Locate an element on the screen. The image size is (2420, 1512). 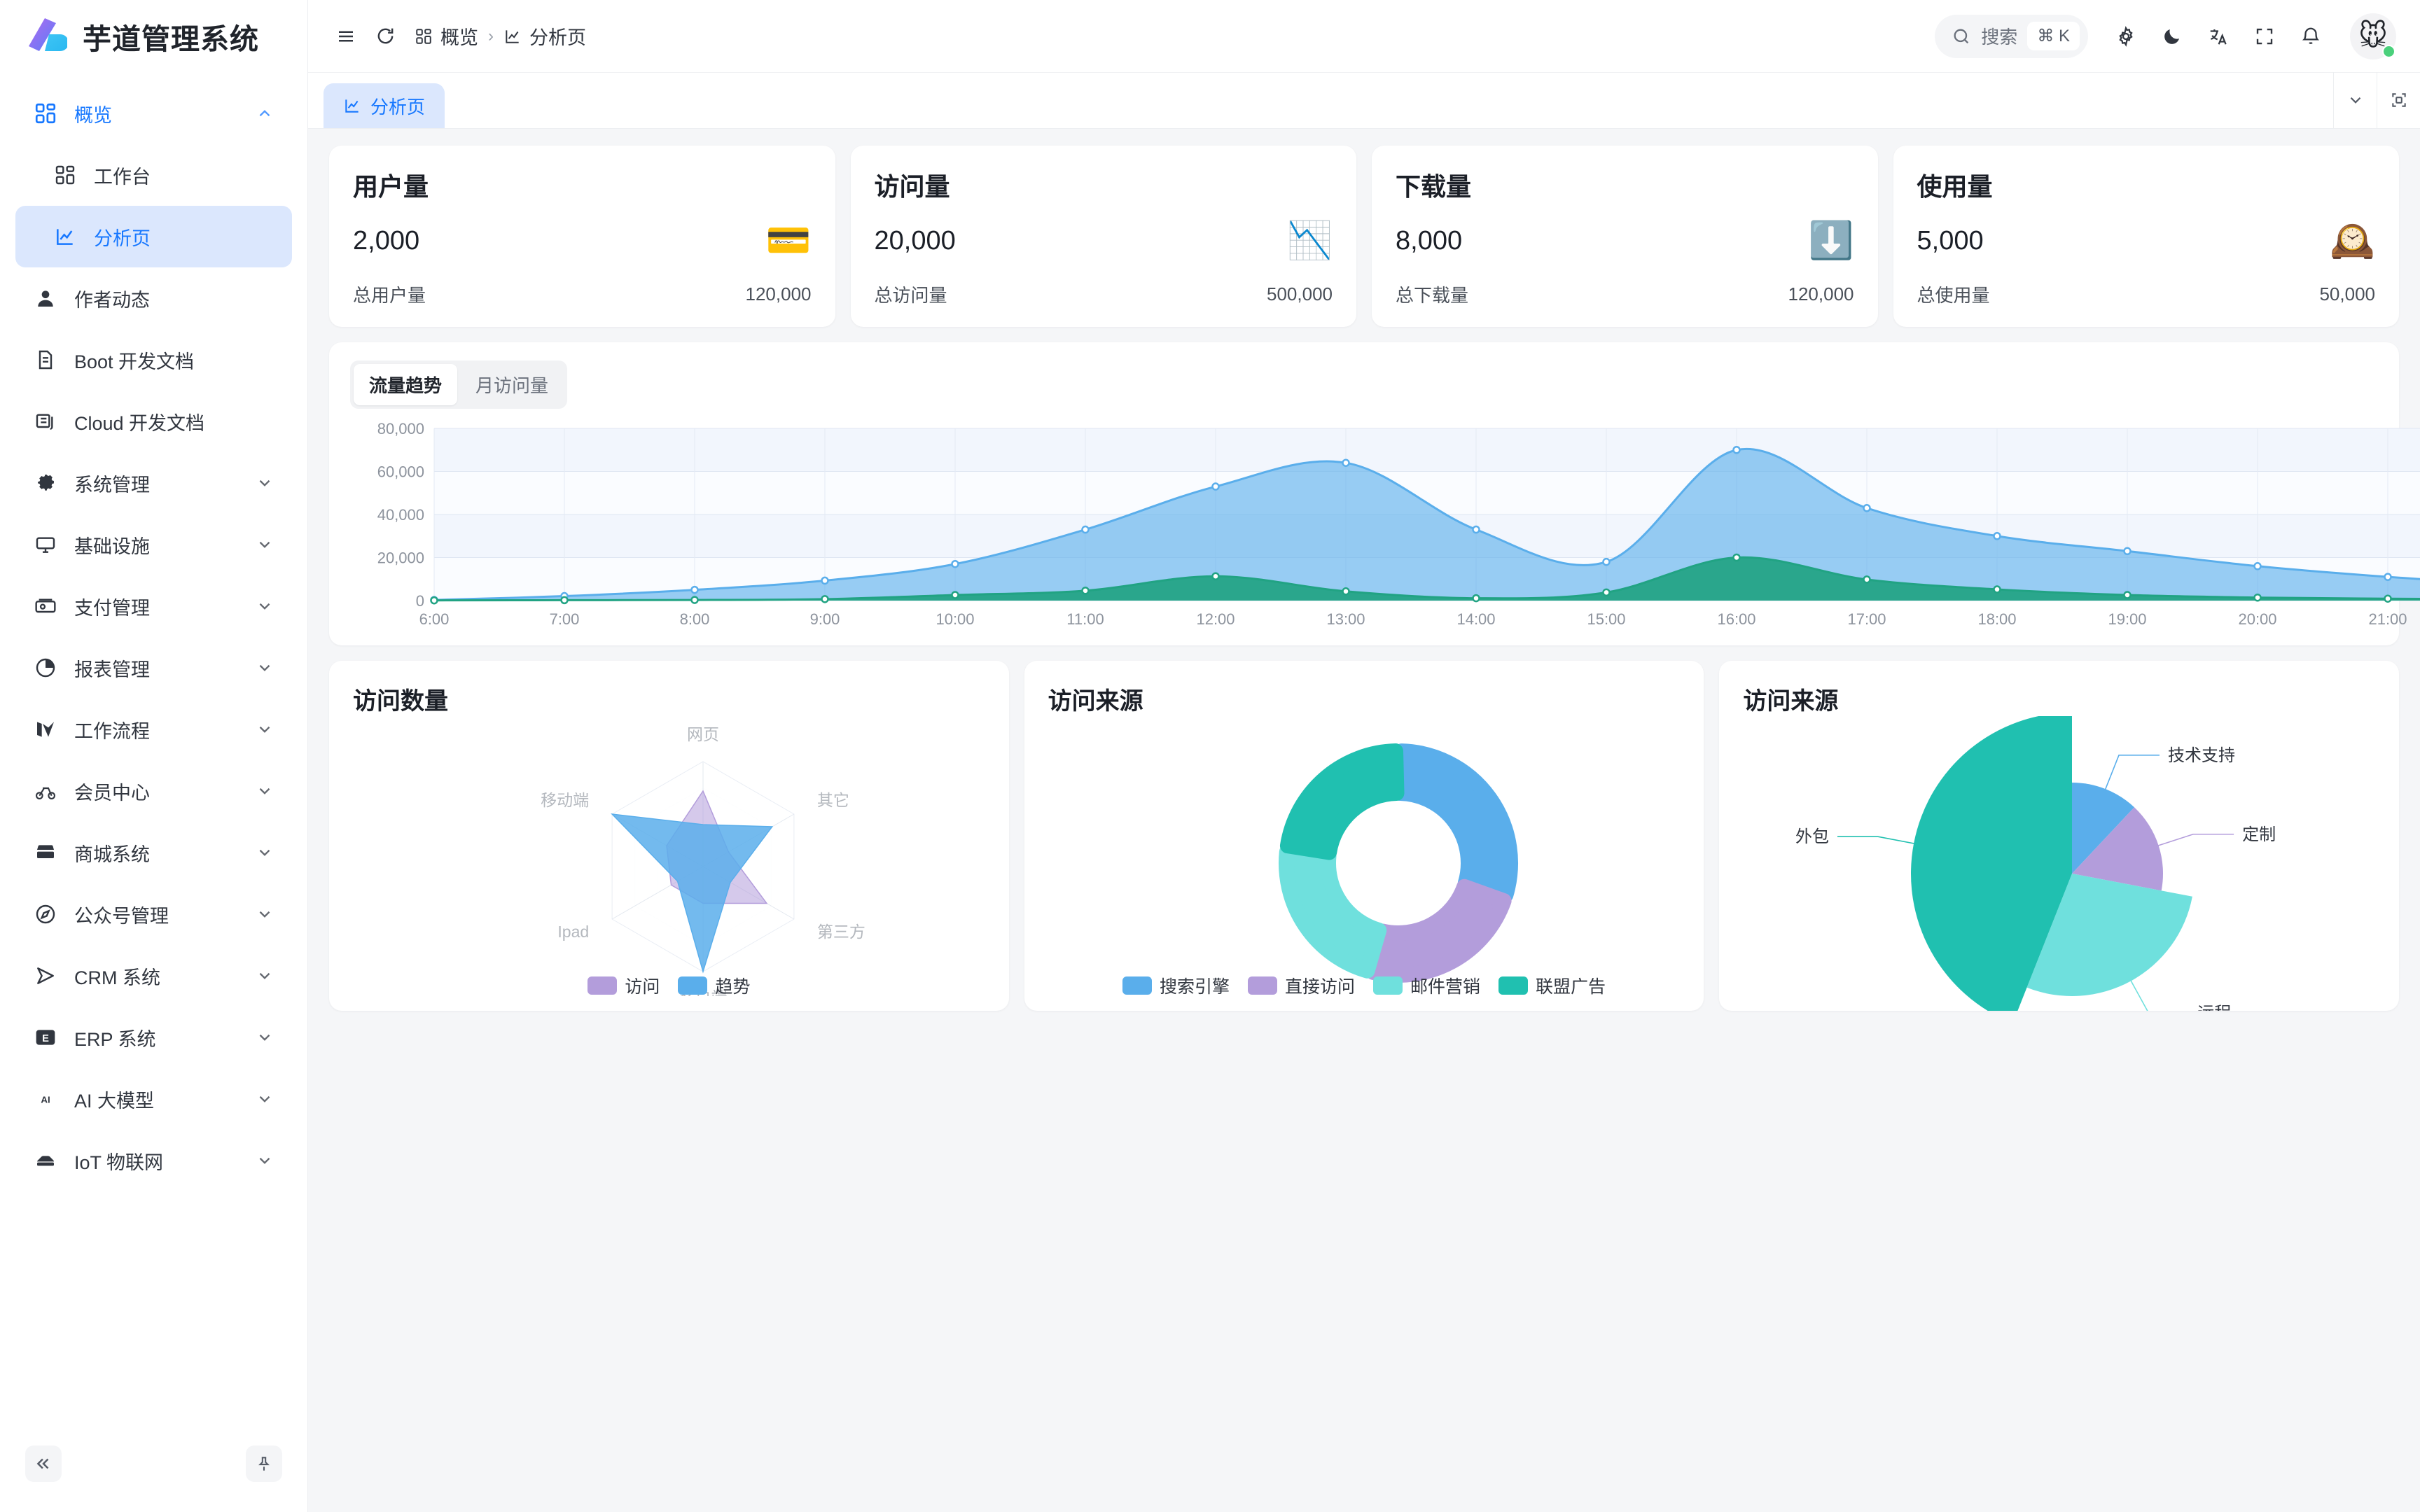
svg-text: 80,000 is located at coordinates (400, 430).